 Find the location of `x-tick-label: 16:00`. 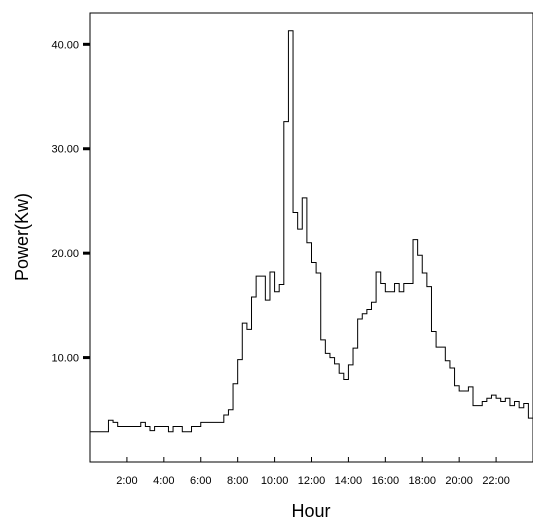

x-tick-label: 16:00 is located at coordinates (386, 481).